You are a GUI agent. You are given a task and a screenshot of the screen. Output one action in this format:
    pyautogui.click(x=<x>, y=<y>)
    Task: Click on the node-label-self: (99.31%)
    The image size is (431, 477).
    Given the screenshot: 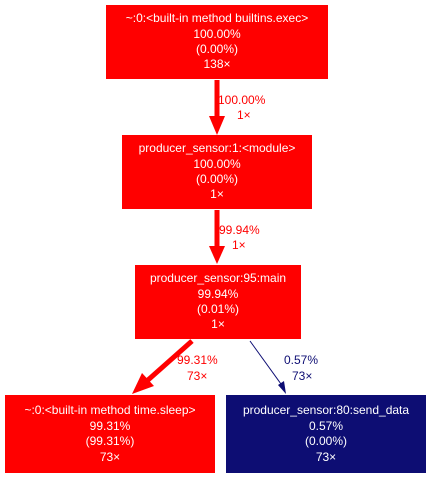 What is the action you would take?
    pyautogui.click(x=110, y=441)
    